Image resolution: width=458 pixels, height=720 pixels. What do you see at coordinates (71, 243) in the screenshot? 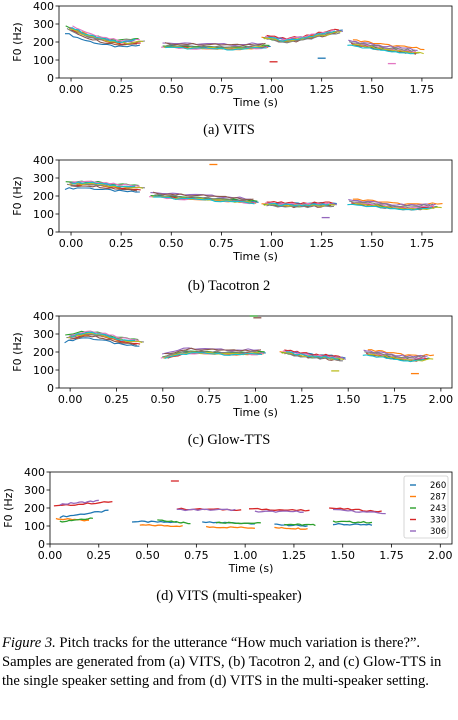
I see `x-tick-label: 0.00` at bounding box center [71, 243].